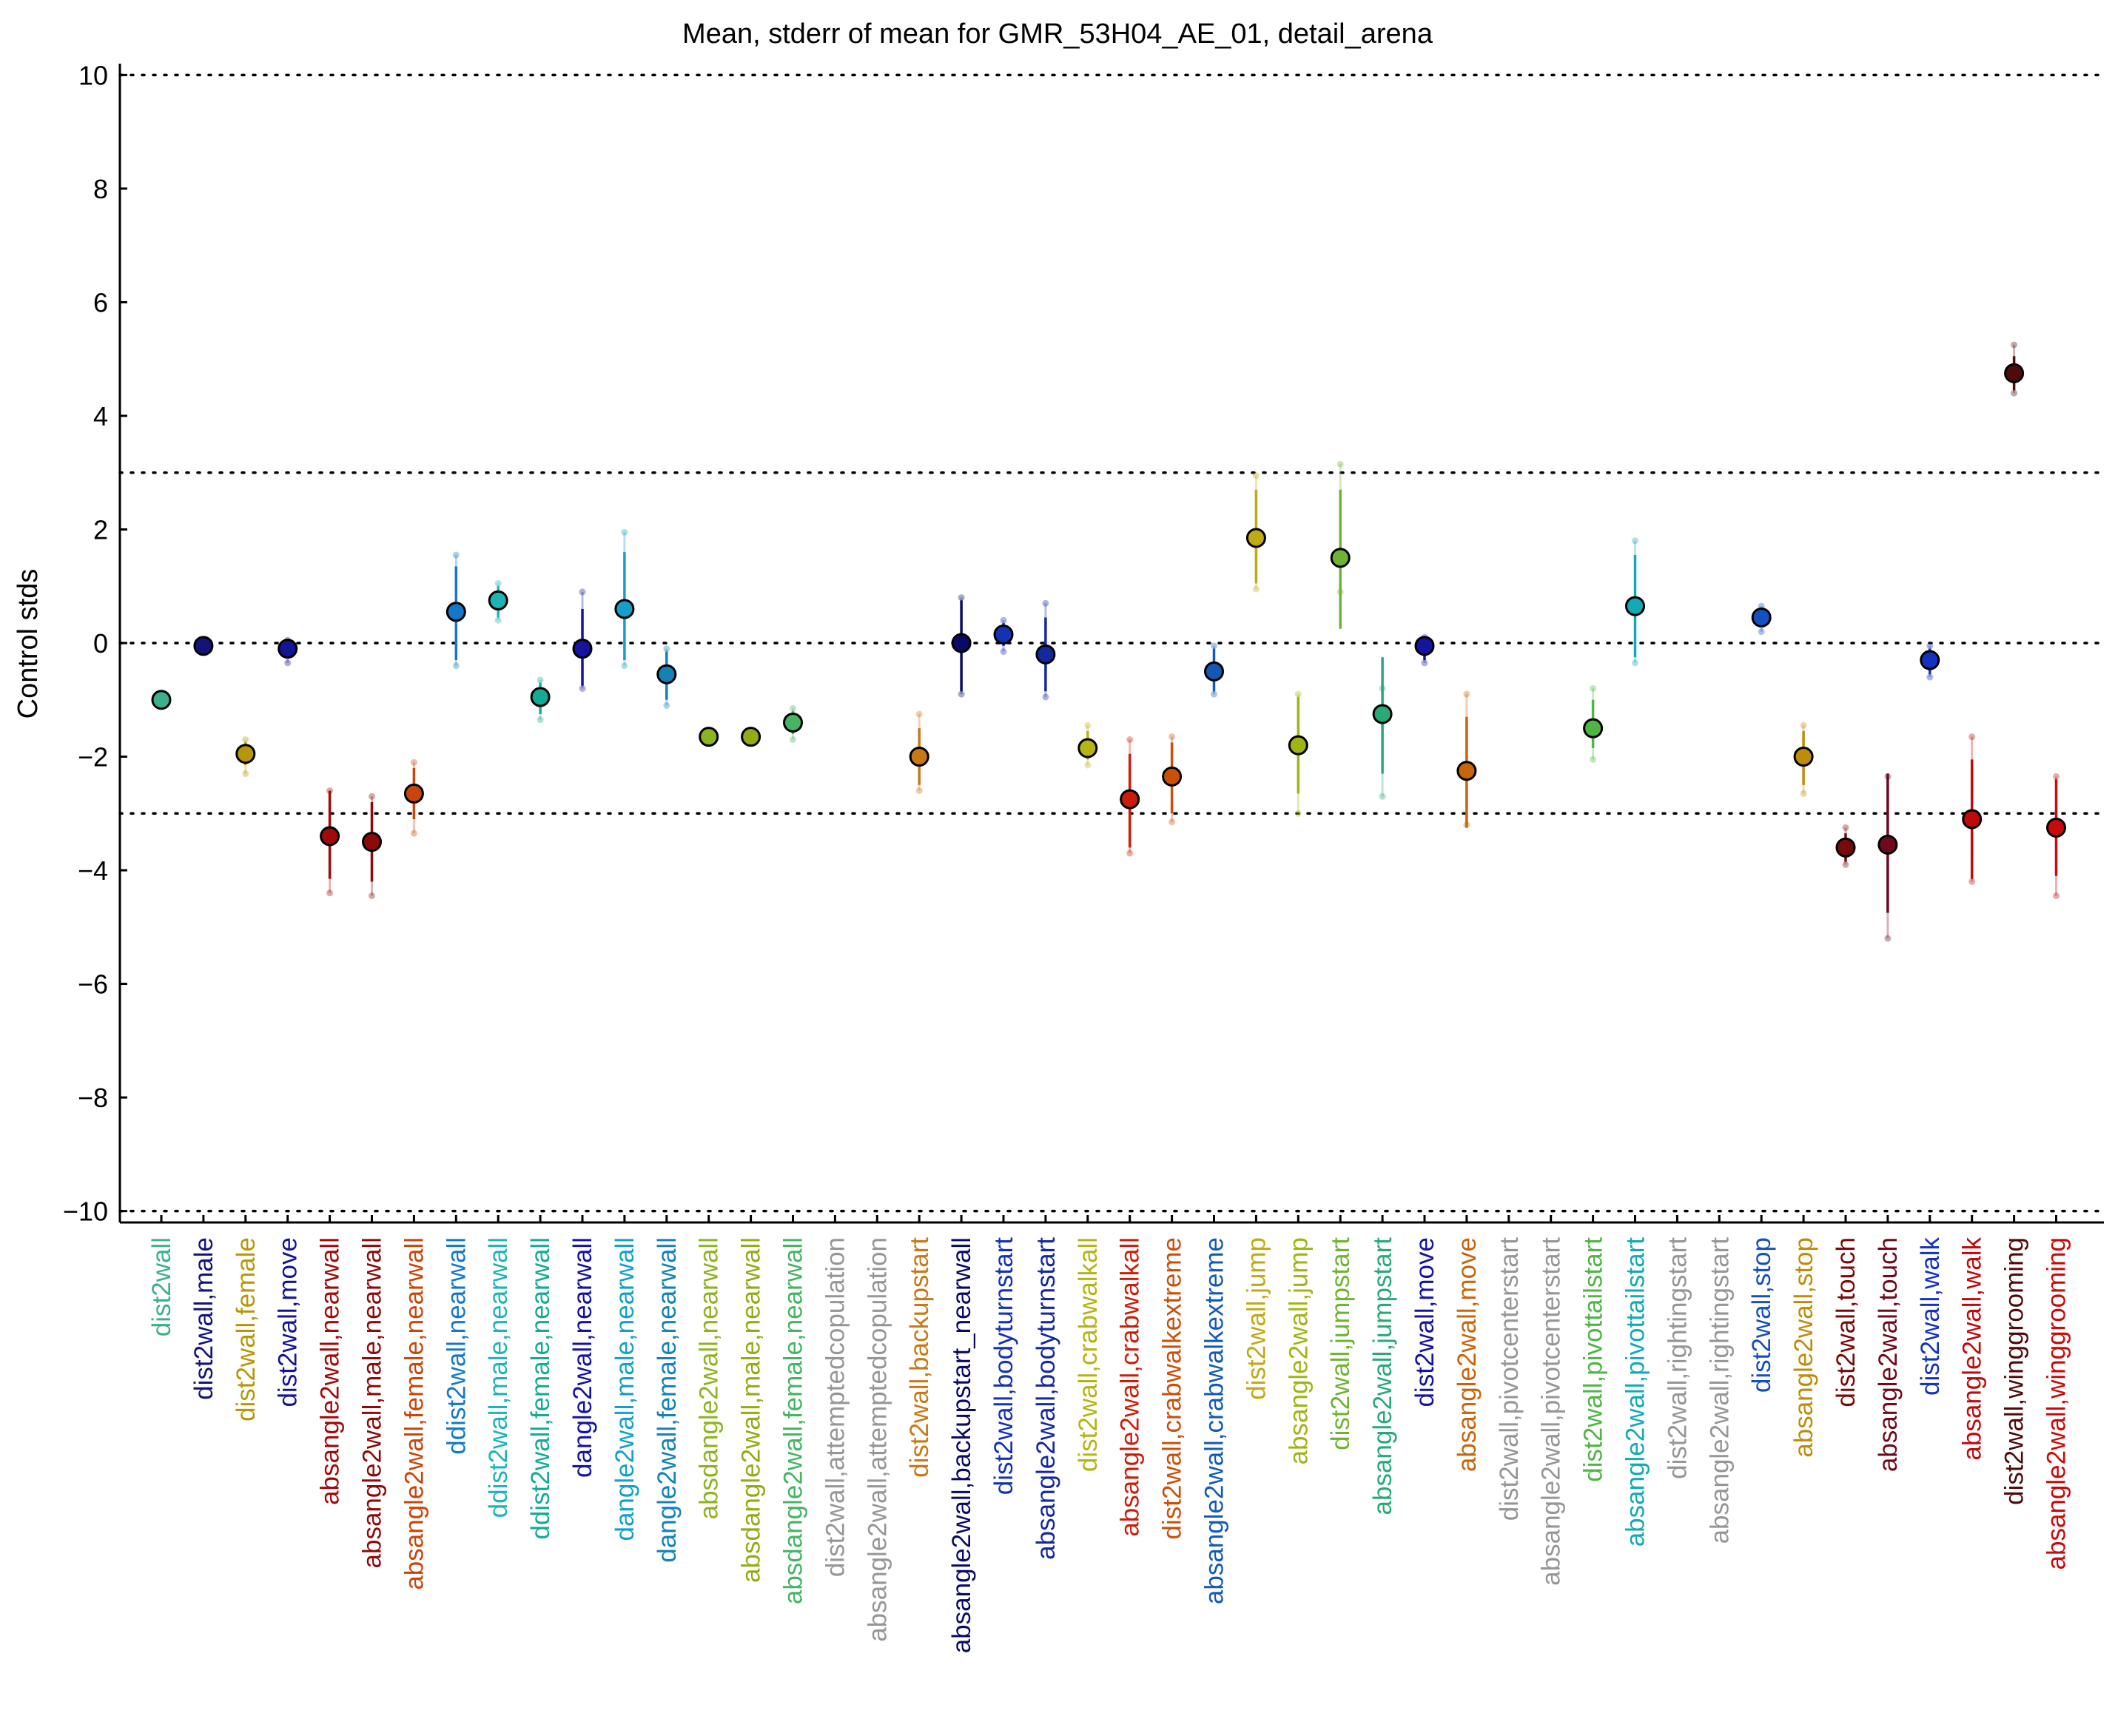 Image resolution: width=2115 pixels, height=1736 pixels. I want to click on x-tick-label: dist2wall,pivotcenterstart, so click(1509, 1379).